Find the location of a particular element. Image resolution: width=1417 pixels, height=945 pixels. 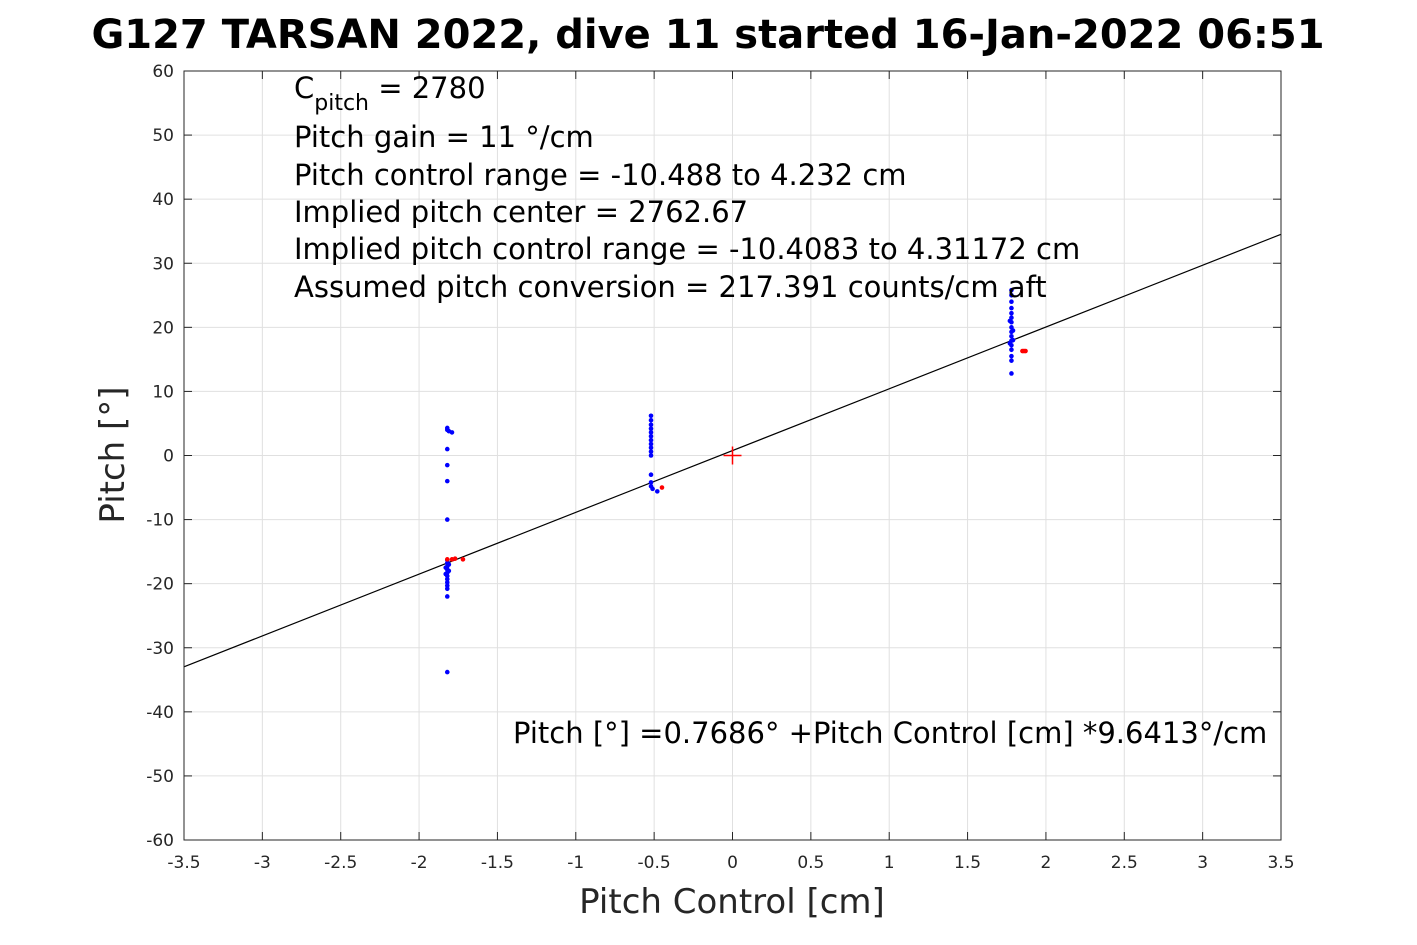

x-tick-label: 2.5 is located at coordinates (1124, 863).